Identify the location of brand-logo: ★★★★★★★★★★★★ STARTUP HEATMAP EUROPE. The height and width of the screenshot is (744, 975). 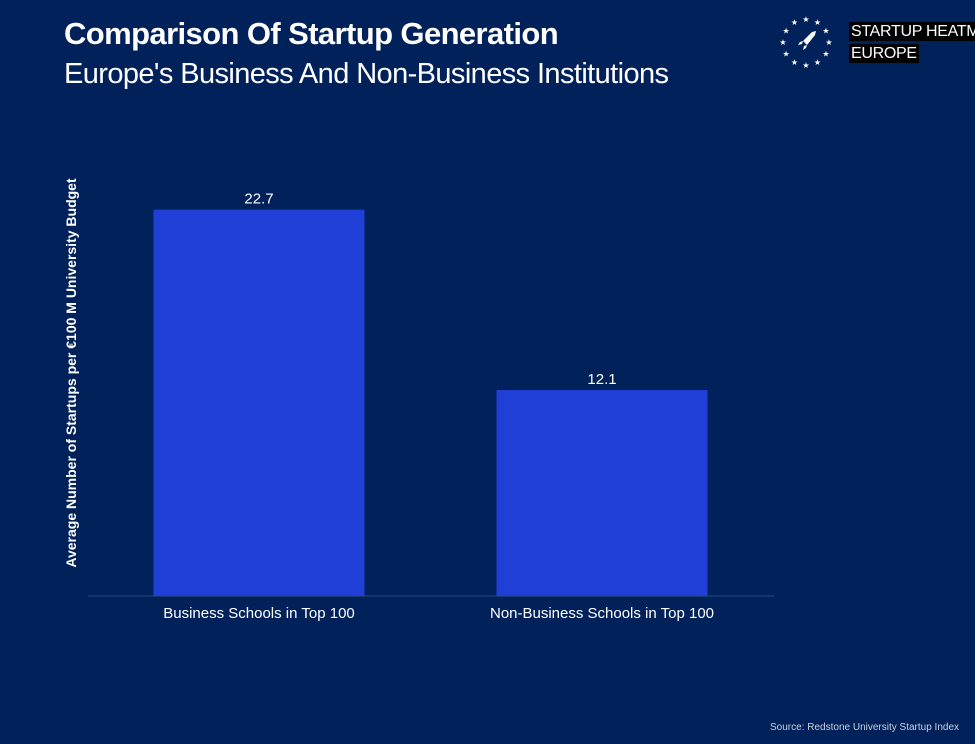
(876, 44).